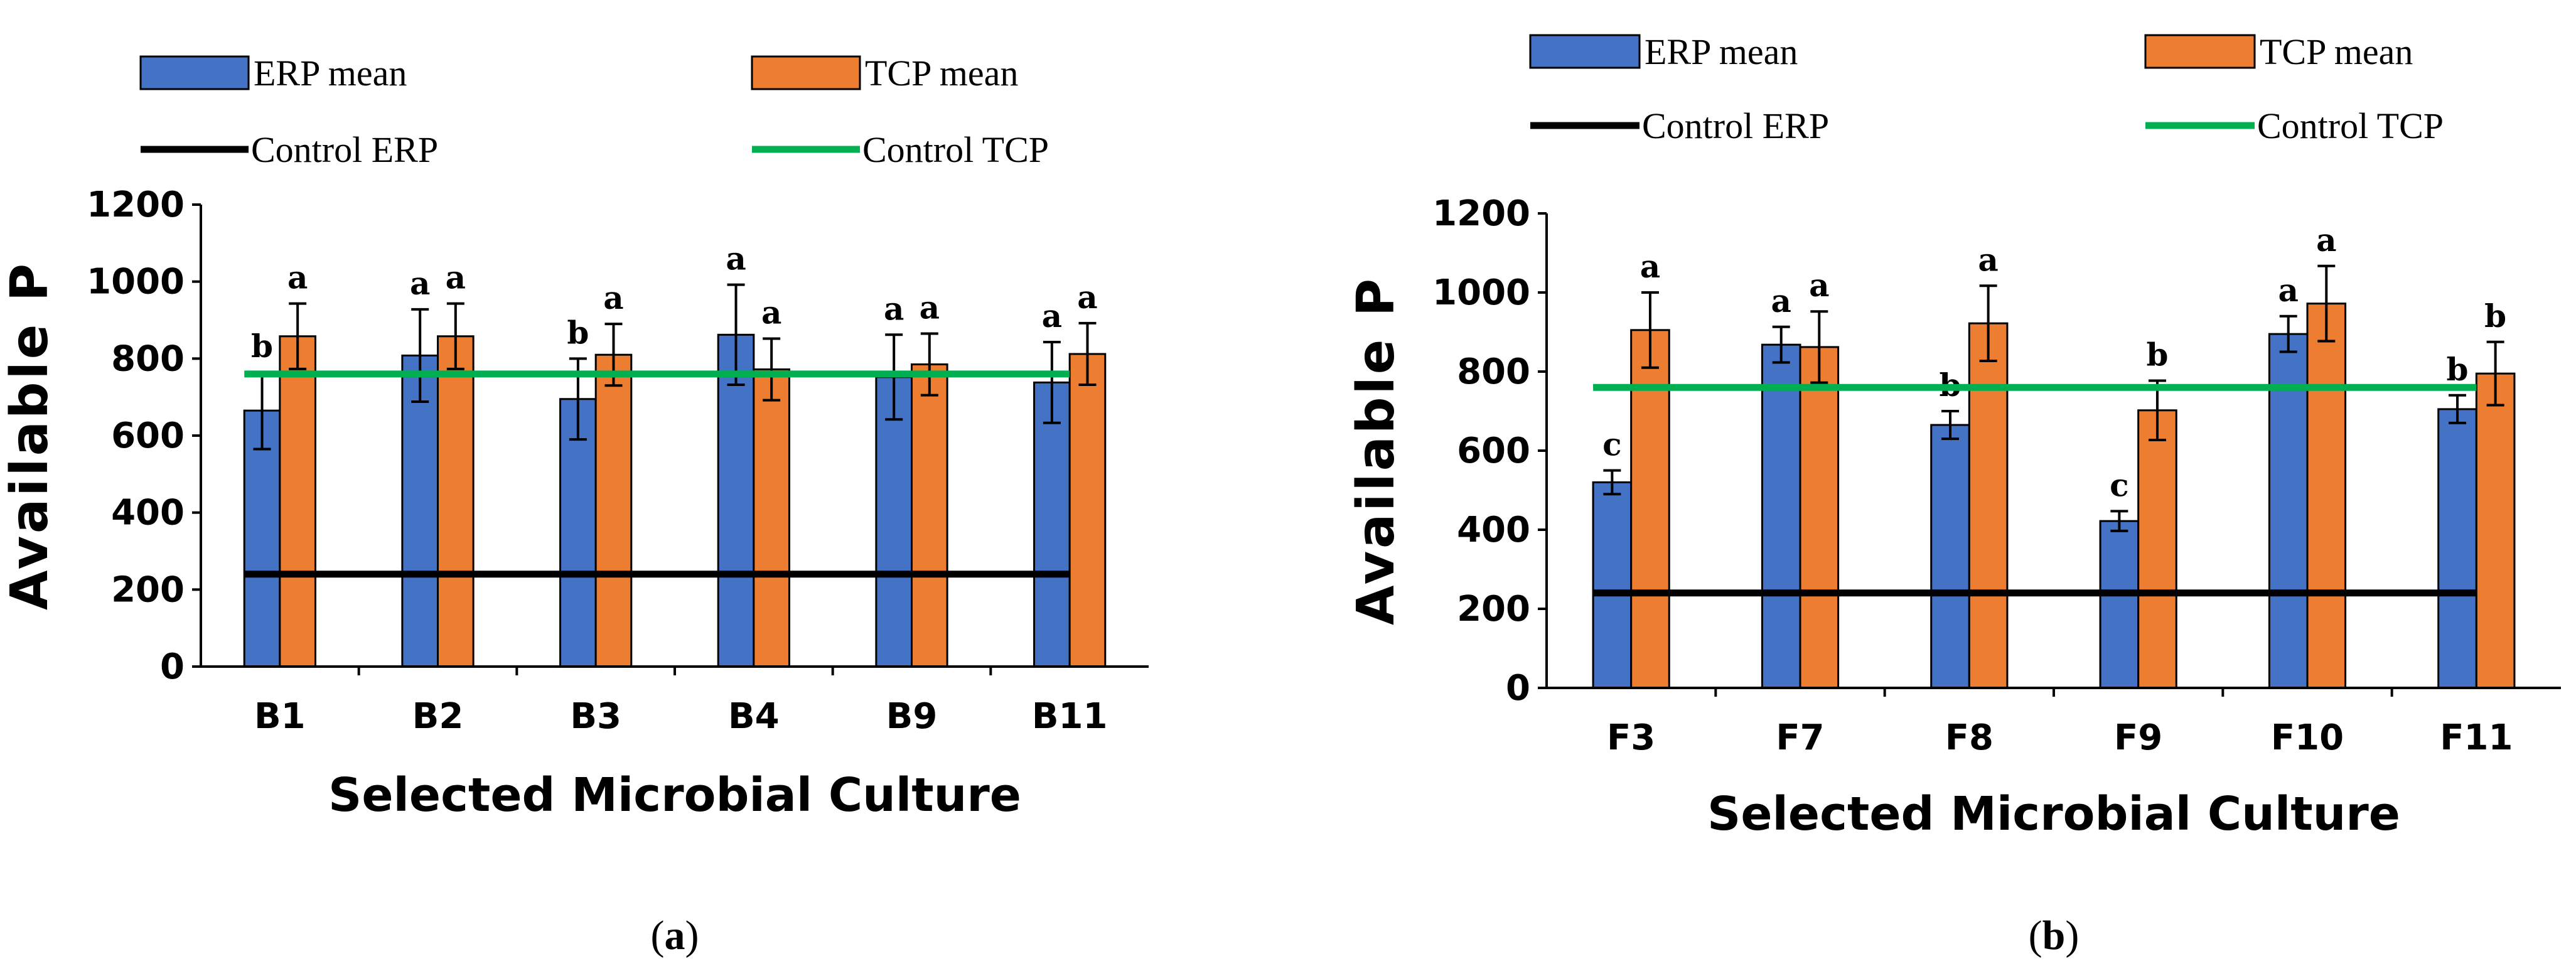  I want to click on a-x-tick-label-5: B11, so click(1070, 717).